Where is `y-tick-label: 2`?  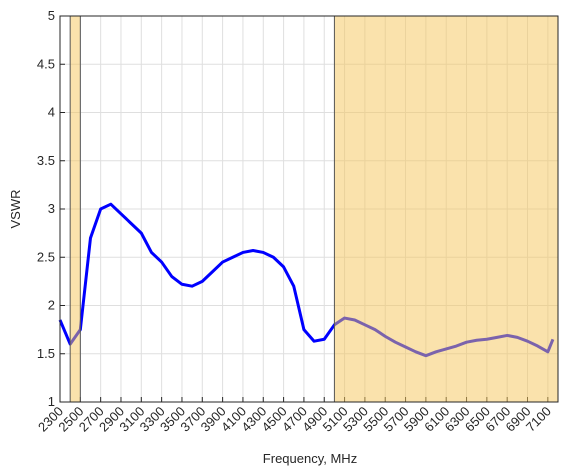 y-tick-label: 2 is located at coordinates (51, 305).